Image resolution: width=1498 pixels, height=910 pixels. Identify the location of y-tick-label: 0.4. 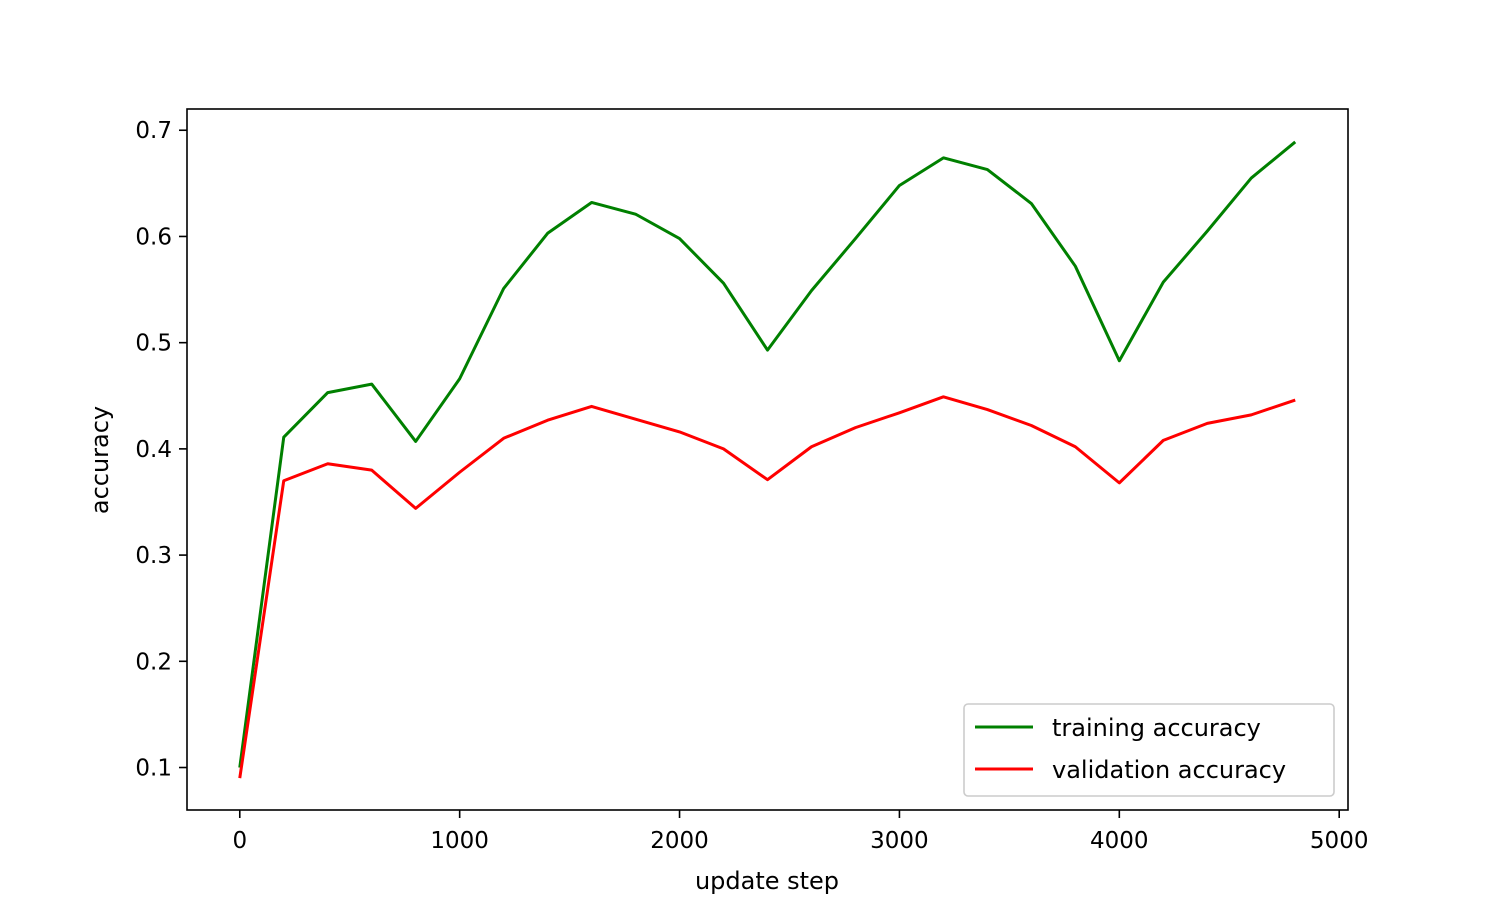
(153, 450).